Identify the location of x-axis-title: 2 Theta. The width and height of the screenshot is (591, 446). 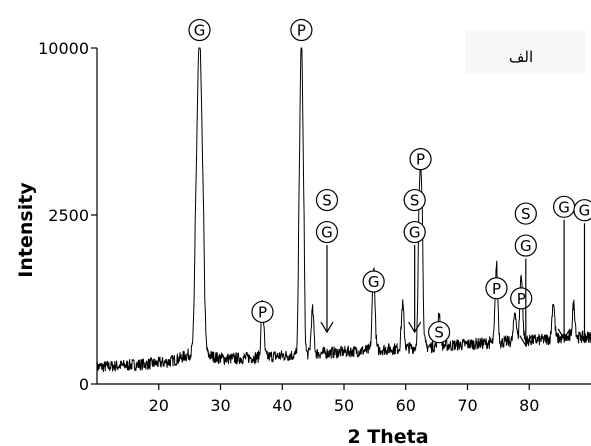
(387, 436).